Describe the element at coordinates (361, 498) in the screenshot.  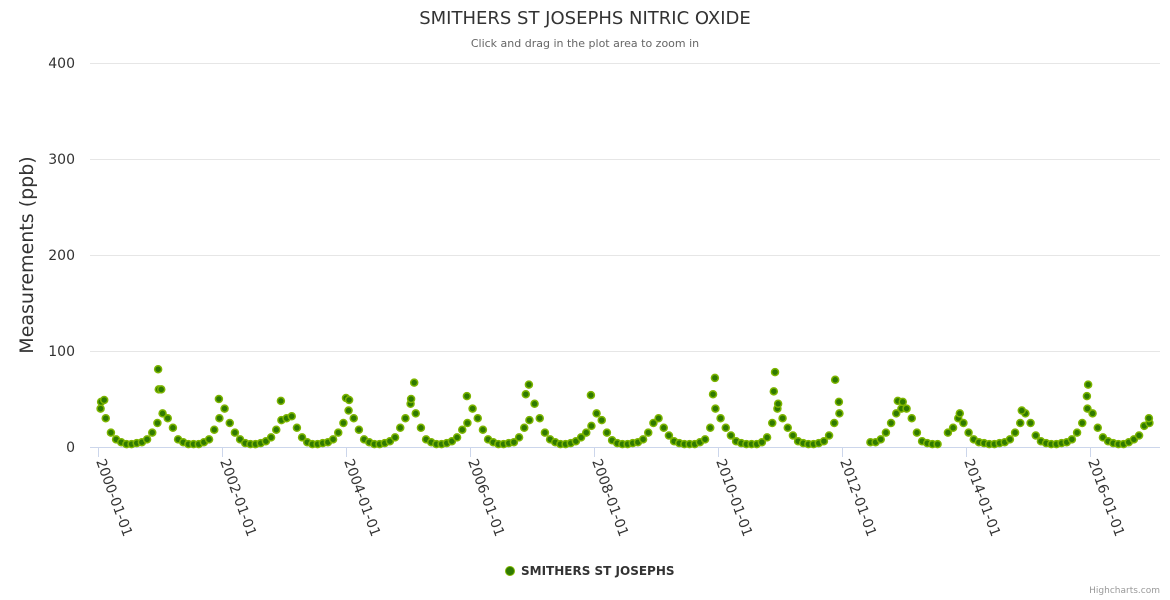
I see `x-tick-label: 2004-01-01` at that location.